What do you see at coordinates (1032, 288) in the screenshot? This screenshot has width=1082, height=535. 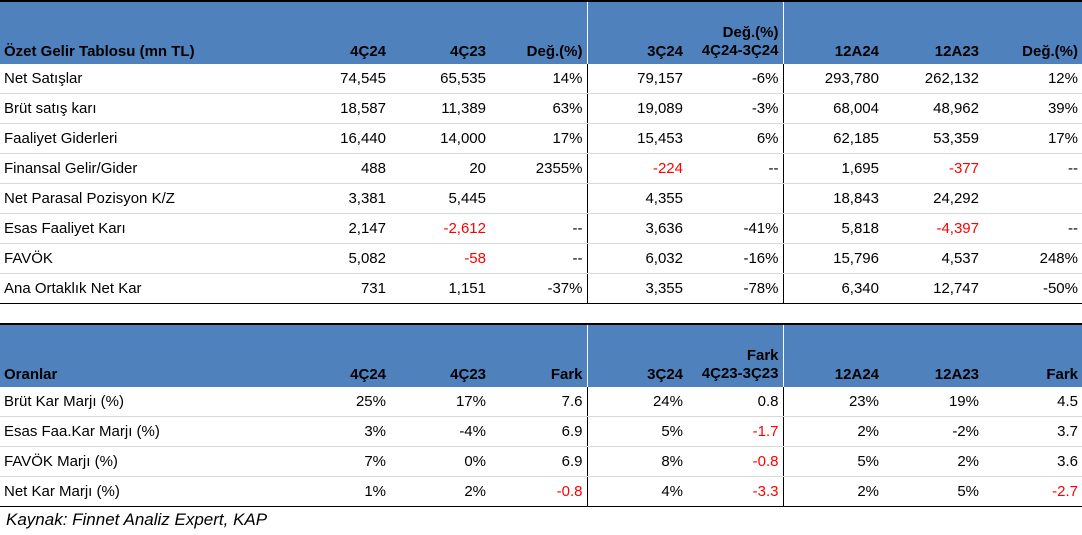 I see `table-cell: -50%` at bounding box center [1032, 288].